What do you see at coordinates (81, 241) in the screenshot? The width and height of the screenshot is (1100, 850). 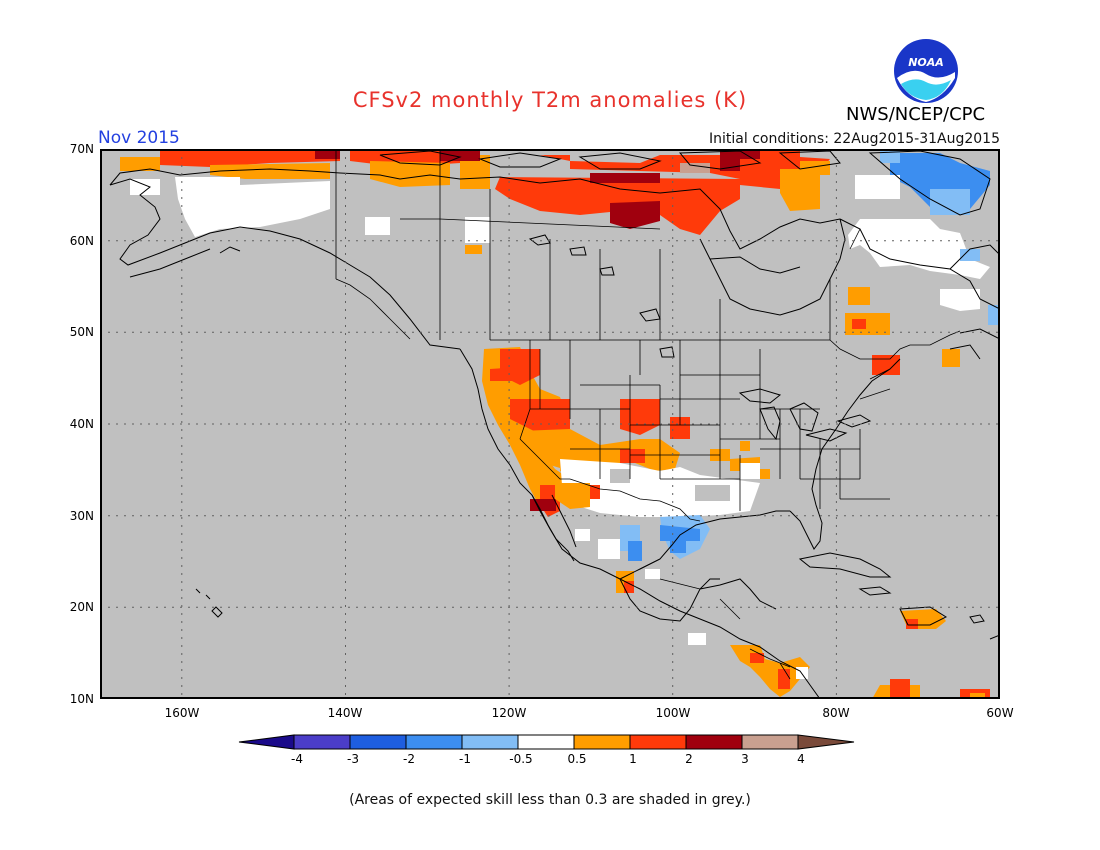 I see `lat-label-60n: 60N` at bounding box center [81, 241].